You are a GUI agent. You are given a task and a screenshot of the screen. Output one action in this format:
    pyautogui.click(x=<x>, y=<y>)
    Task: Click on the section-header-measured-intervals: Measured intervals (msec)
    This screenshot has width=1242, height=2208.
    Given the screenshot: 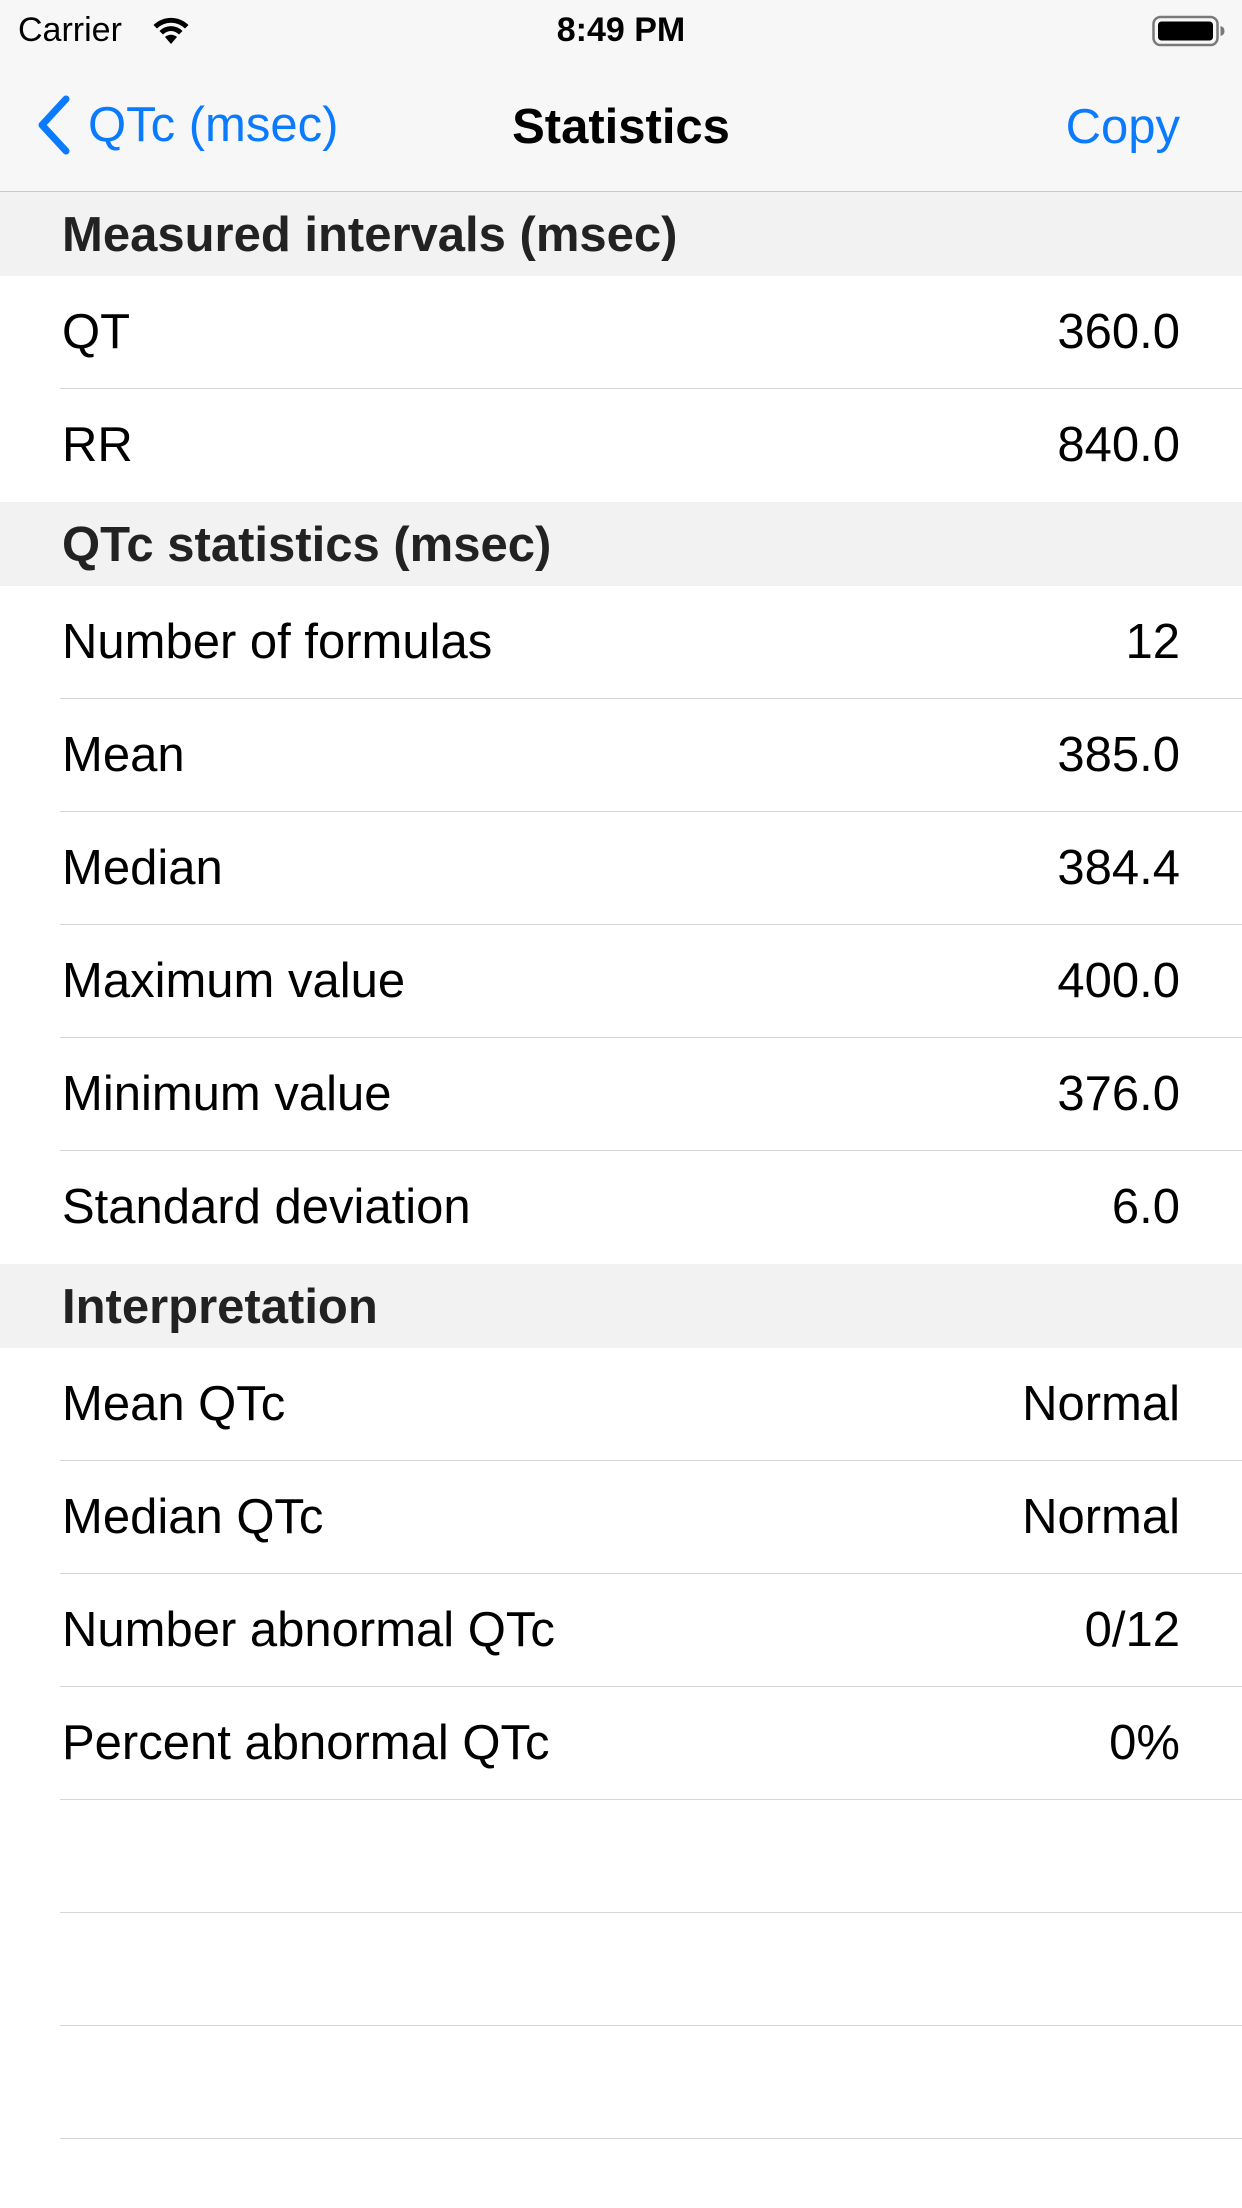 What is the action you would take?
    pyautogui.click(x=621, y=234)
    